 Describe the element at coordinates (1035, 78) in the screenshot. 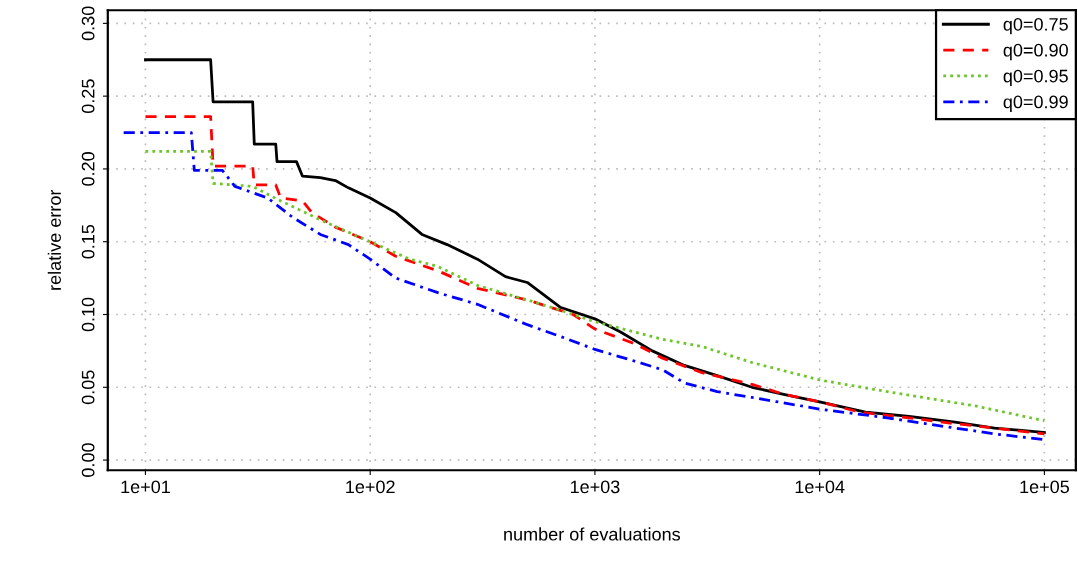

I see `legend-label: q0=0.95` at that location.